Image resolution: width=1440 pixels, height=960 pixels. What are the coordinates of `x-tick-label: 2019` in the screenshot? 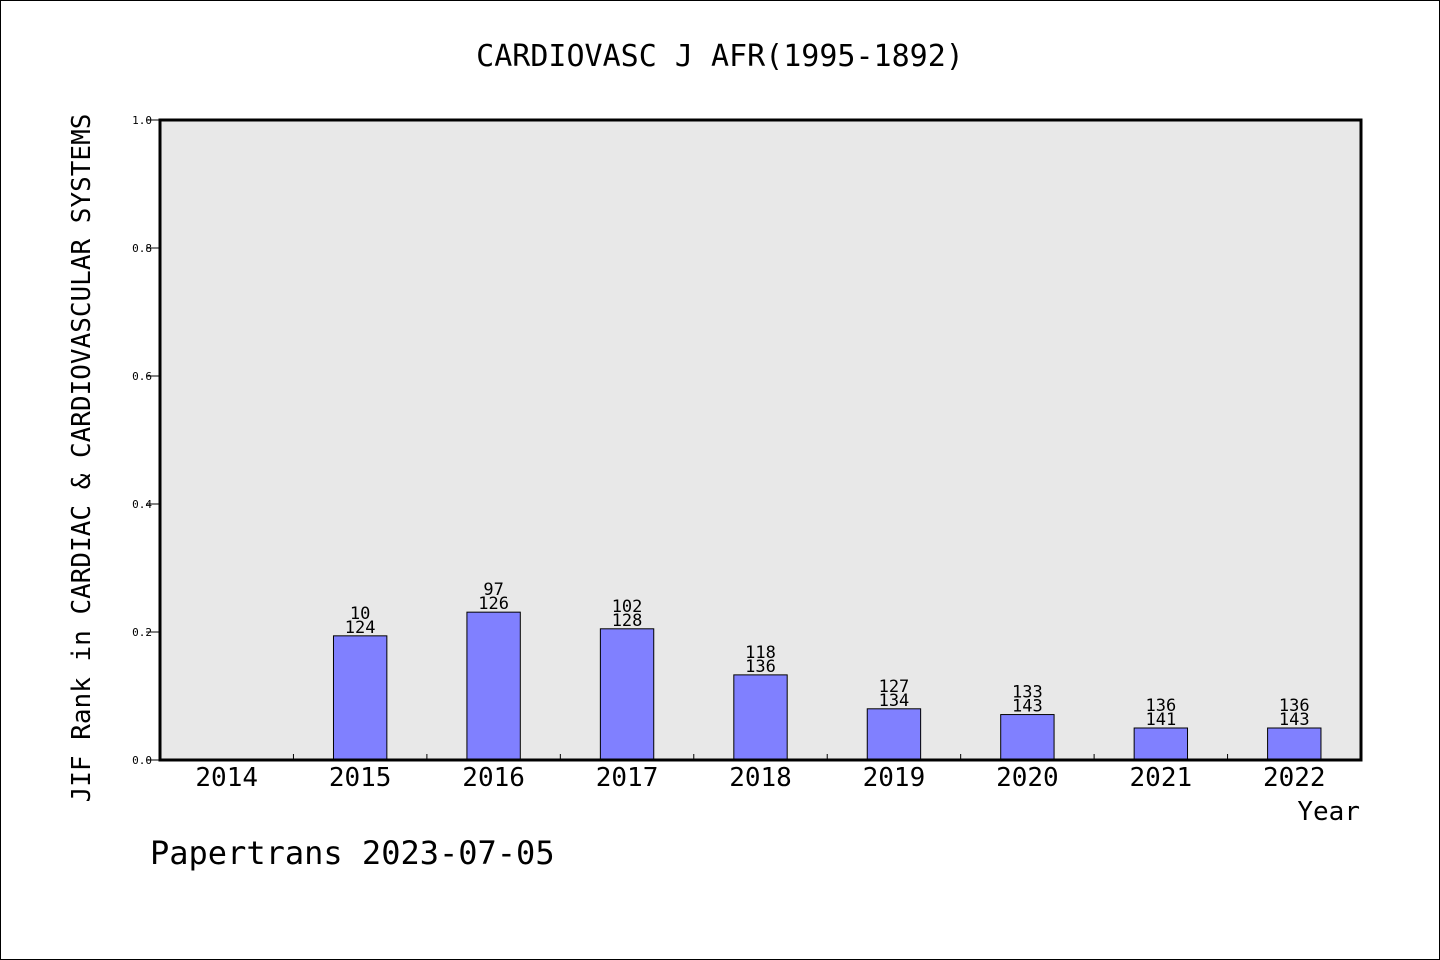 It's located at (894, 778).